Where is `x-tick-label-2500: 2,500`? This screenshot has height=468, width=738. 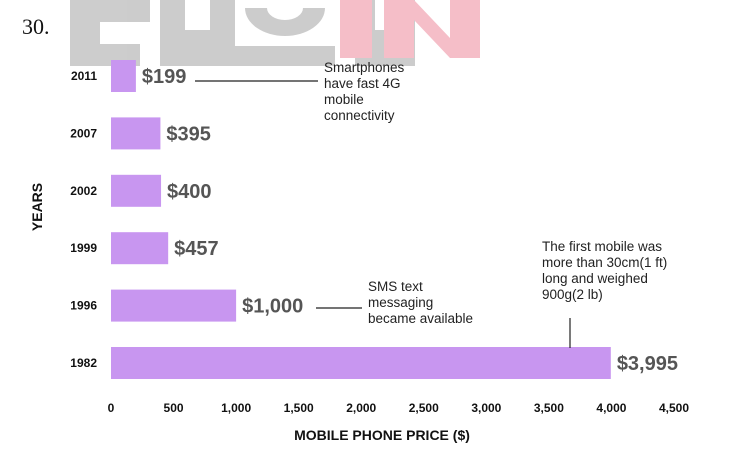
x-tick-label-2500: 2,500 is located at coordinates (424, 408).